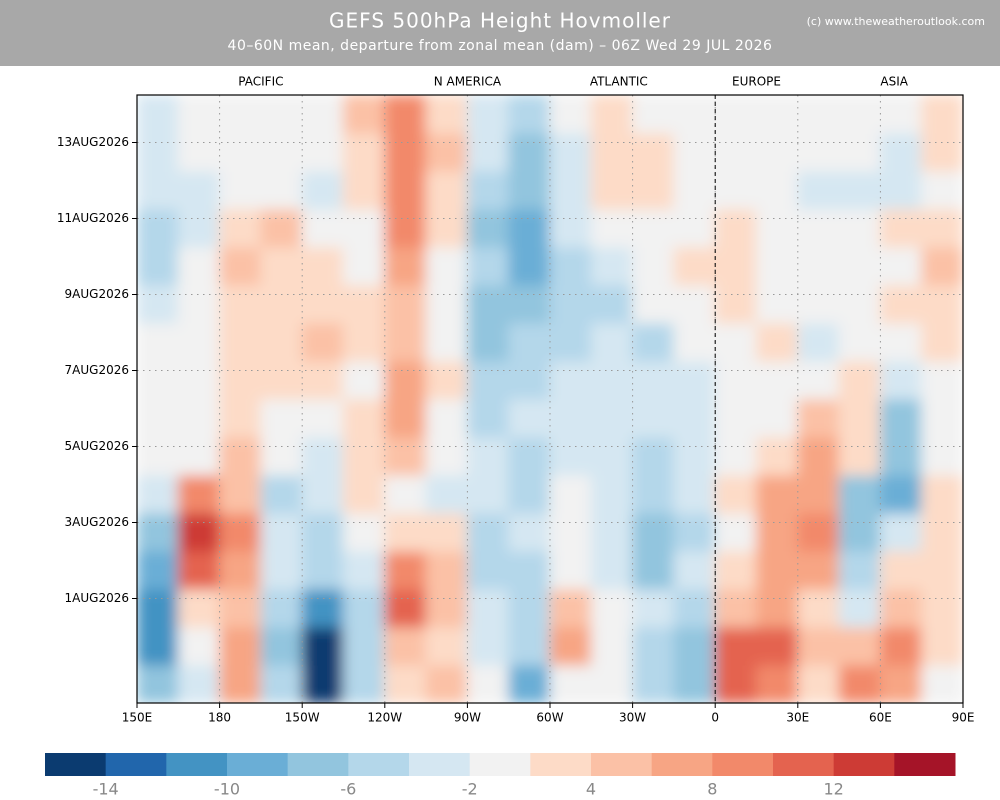  I want to click on y-tick-label: 7AUG2026, so click(97, 370).